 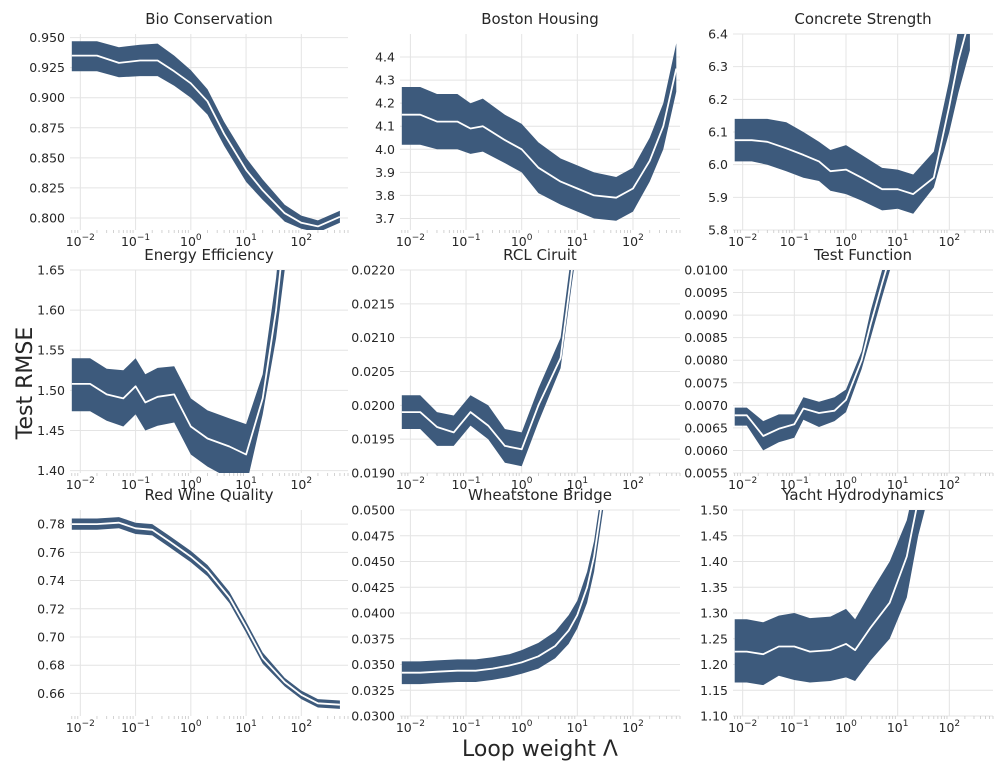 What do you see at coordinates (540, 495) in the screenshot?
I see `subplot-title: Wheatstone Bridge` at bounding box center [540, 495].